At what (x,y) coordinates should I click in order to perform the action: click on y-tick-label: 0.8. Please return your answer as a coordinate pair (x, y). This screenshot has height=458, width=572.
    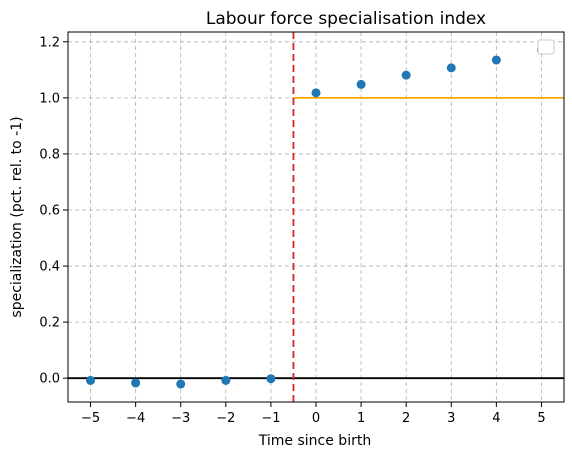
    Looking at the image, I should click on (49, 154).